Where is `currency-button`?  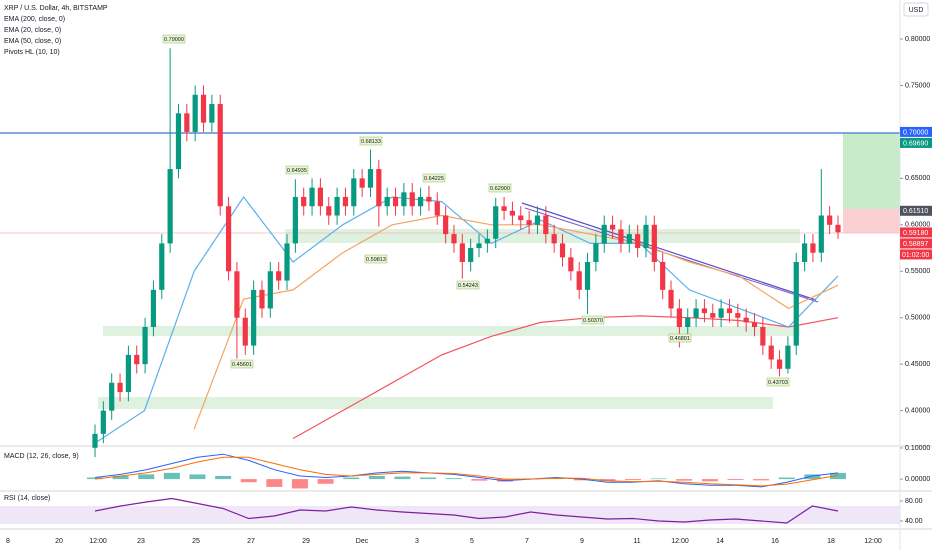
currency-button is located at coordinates (916, 9).